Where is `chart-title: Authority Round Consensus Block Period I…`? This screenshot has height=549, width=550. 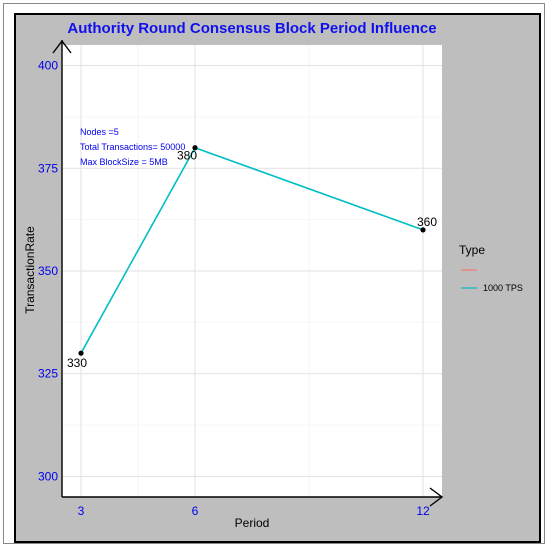 chart-title: Authority Round Consensus Block Period I… is located at coordinates (251, 28).